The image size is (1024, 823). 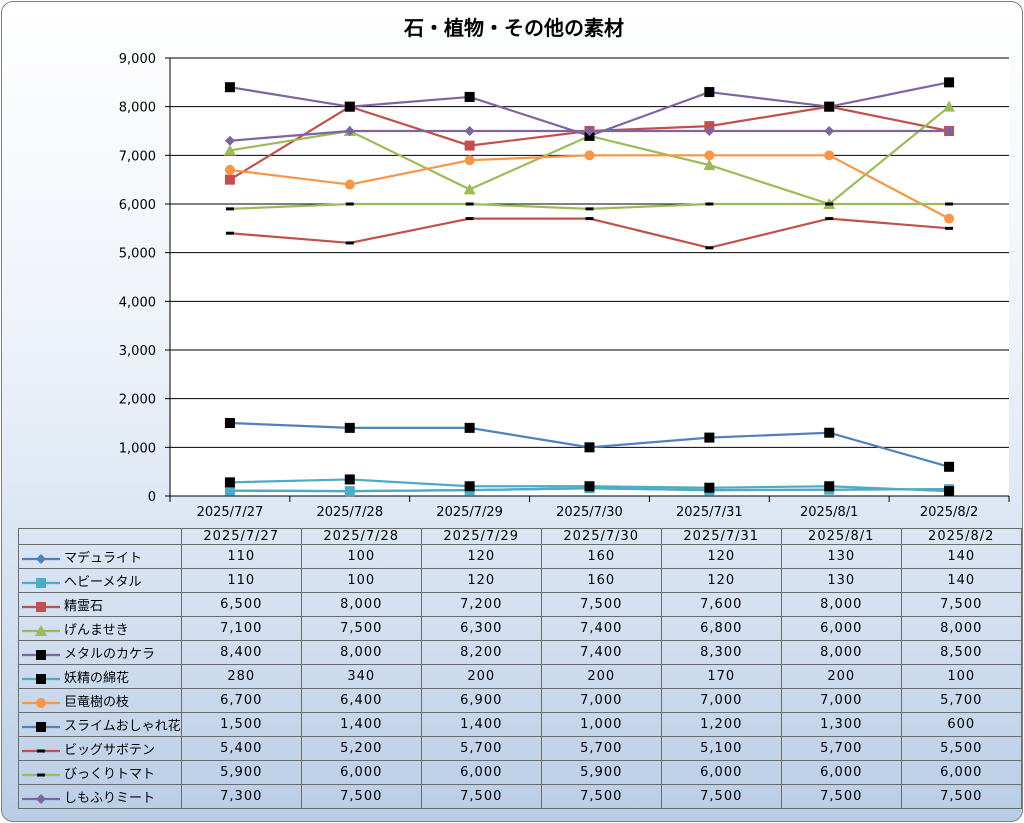 I want to click on series-label-cell: 精霊石, so click(x=100, y=604).